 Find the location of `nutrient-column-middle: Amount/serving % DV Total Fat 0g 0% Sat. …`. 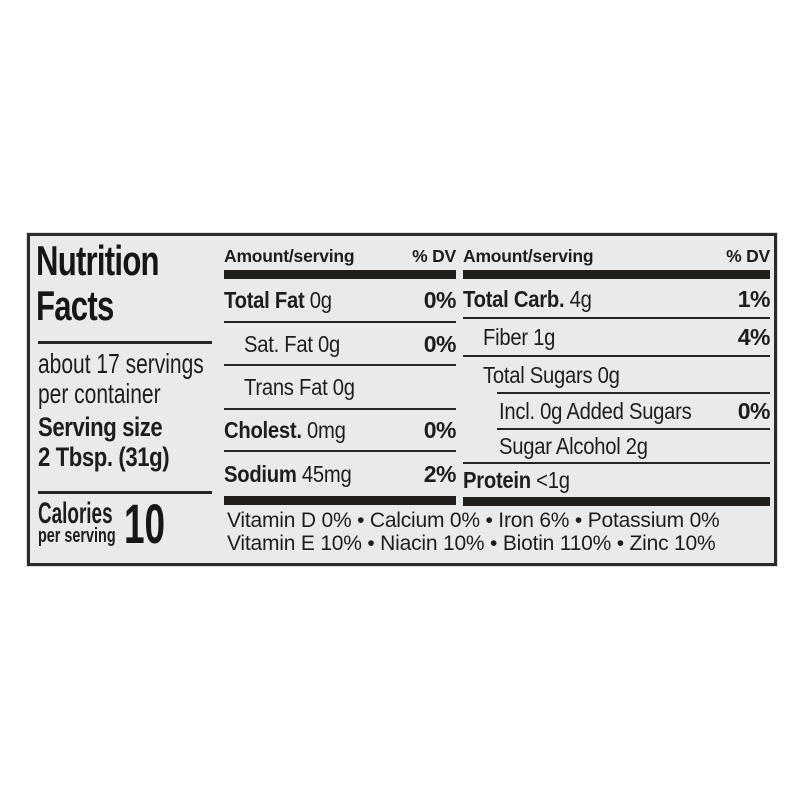

nutrient-column-middle: Amount/serving % DV Total Fat 0g 0% Sat. … is located at coordinates (340, 373).